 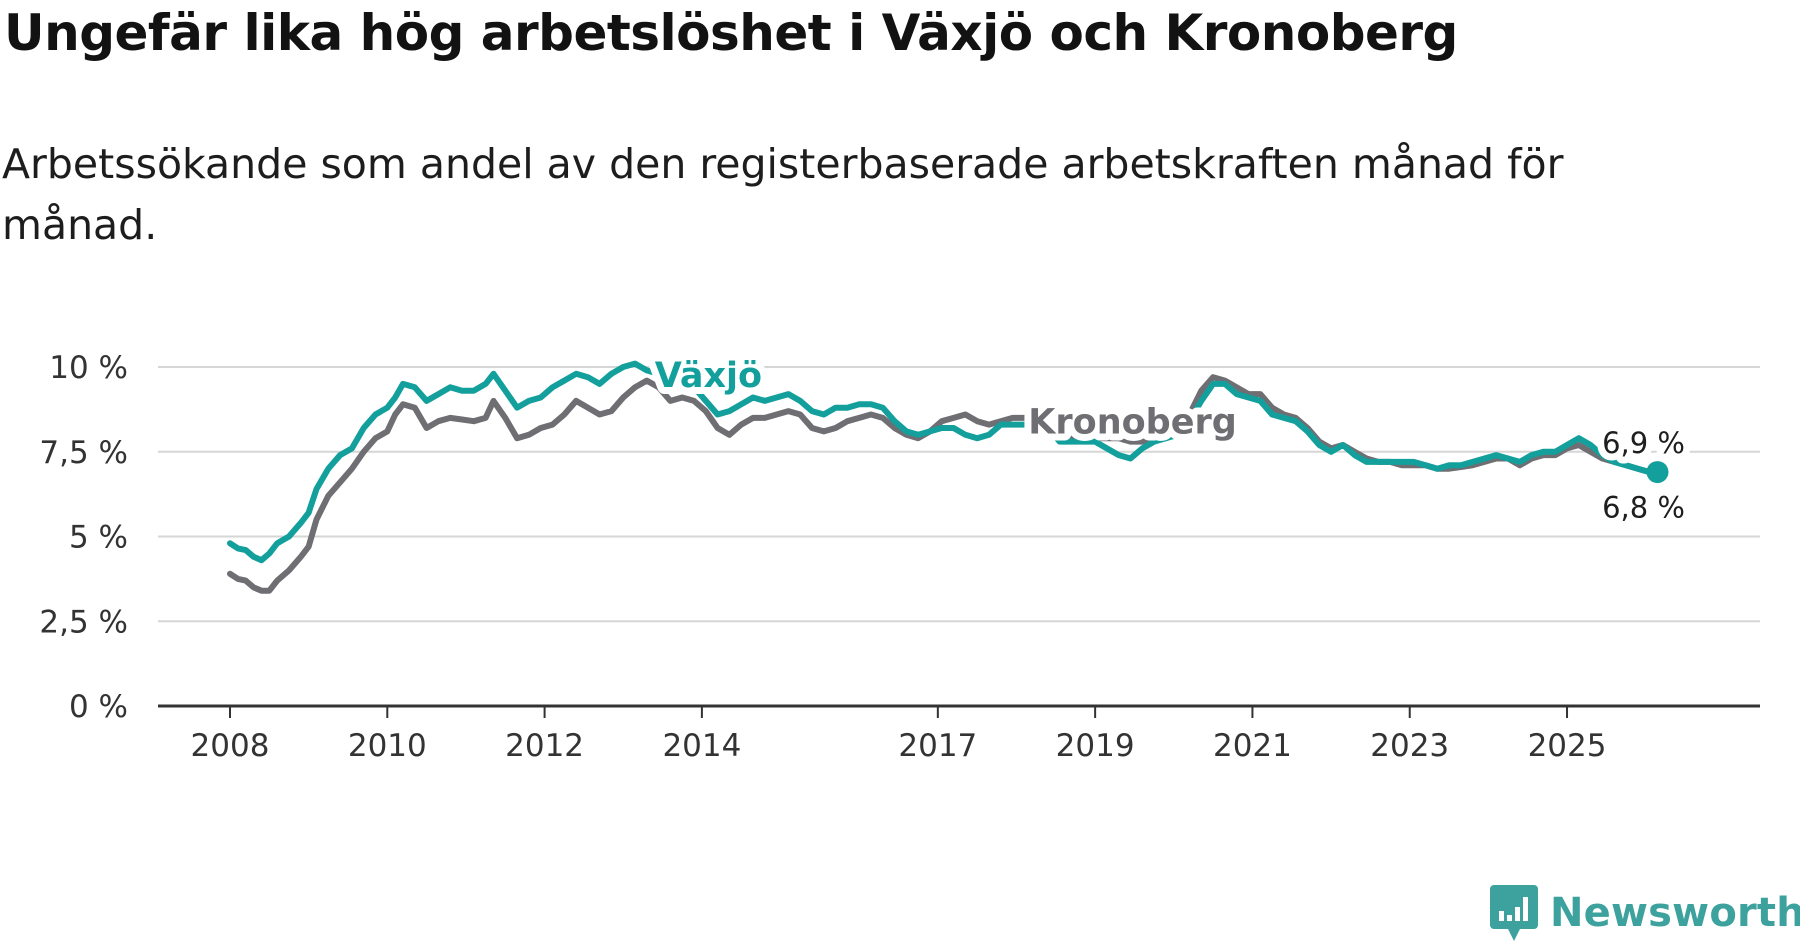 I want to click on x-tick-label: 2021, so click(x=1252, y=746).